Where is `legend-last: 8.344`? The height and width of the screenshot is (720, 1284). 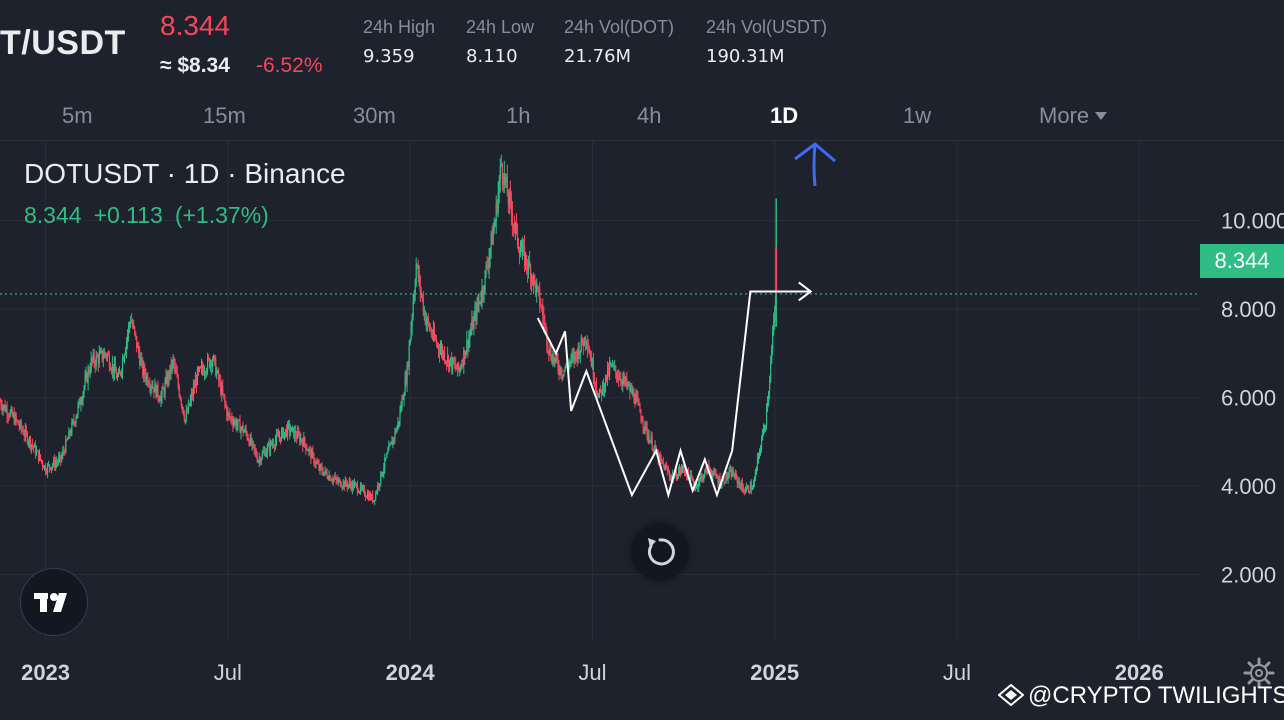
legend-last: 8.344 is located at coordinates (53, 215).